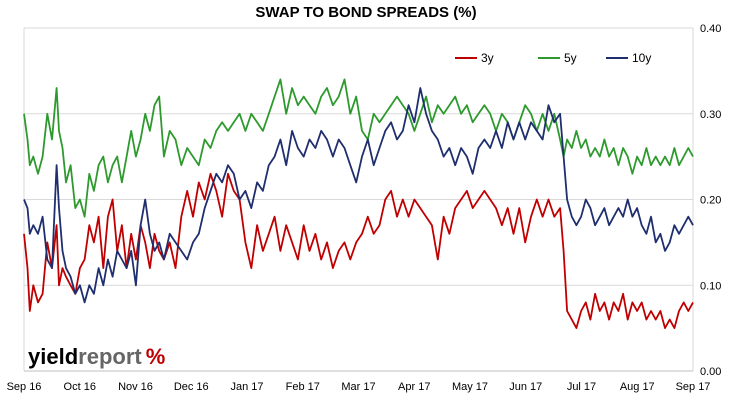 The image size is (732, 400). Describe the element at coordinates (487, 58) in the screenshot. I see `legend-label-3y: 3y` at that location.